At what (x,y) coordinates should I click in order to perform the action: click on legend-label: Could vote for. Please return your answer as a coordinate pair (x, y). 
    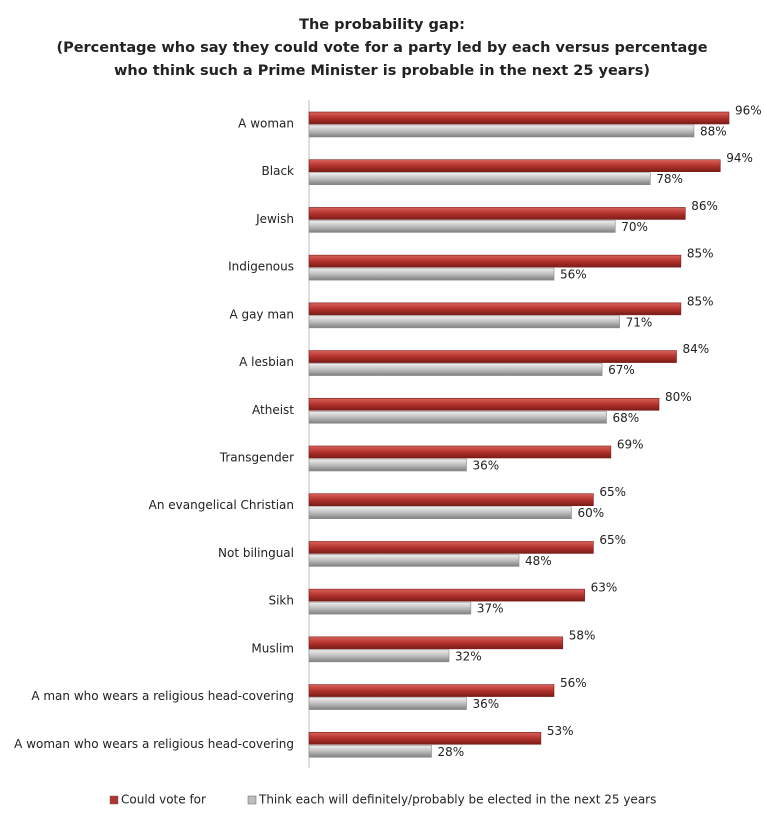
    Looking at the image, I should click on (163, 800).